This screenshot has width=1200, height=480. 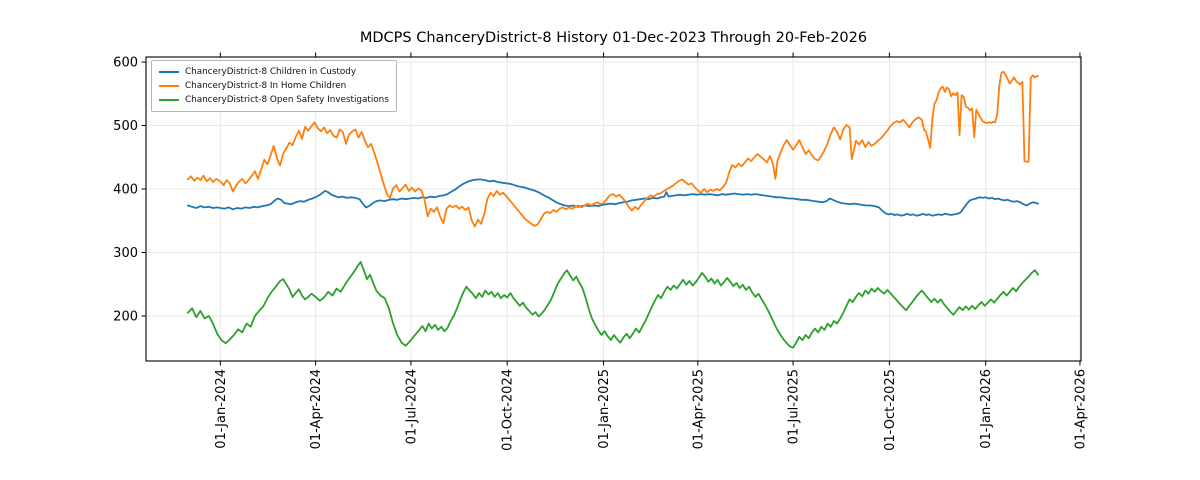 I want to click on x-tick-label: 01-Apr-2025, so click(x=698, y=409).